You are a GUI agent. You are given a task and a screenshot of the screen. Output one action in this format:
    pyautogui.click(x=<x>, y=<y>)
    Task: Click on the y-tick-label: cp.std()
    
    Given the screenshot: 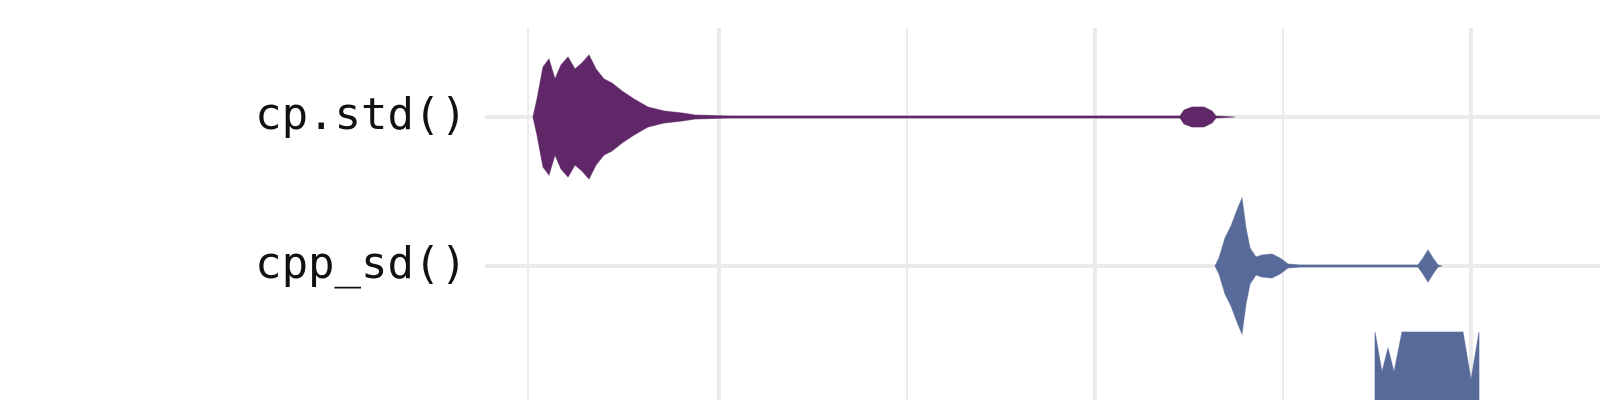 What is the action you would take?
    pyautogui.click(x=361, y=114)
    